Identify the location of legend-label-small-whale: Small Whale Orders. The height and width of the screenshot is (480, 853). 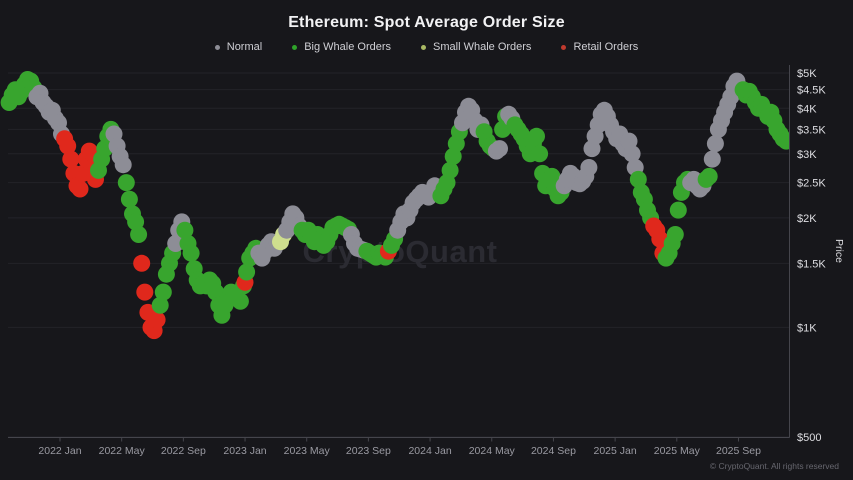
(482, 47).